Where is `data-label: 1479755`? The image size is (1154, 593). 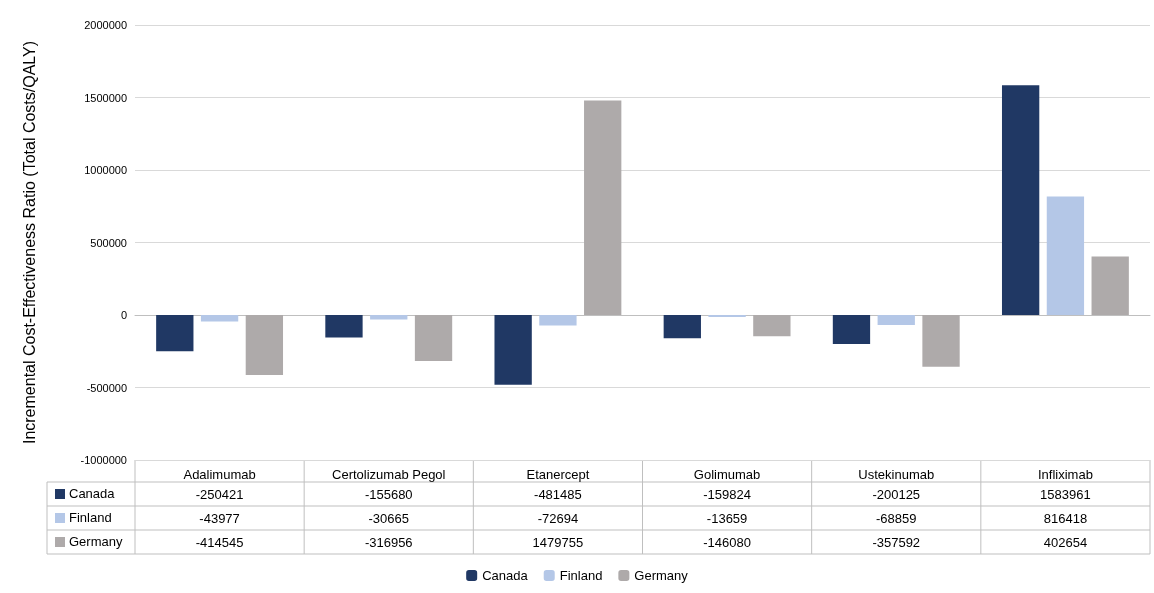 data-label: 1479755 is located at coordinates (558, 542).